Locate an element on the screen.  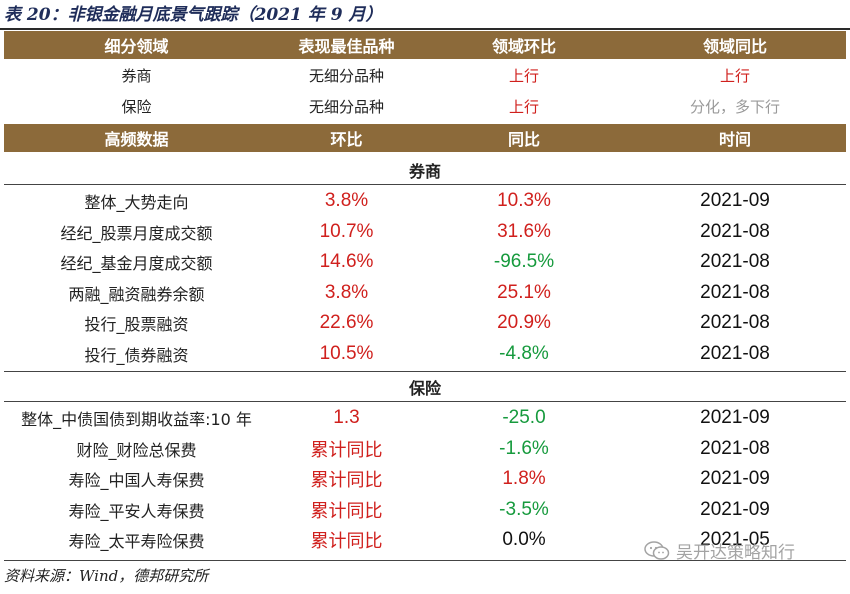
item-name: 财险_财险总保费 is located at coordinates (136, 450).